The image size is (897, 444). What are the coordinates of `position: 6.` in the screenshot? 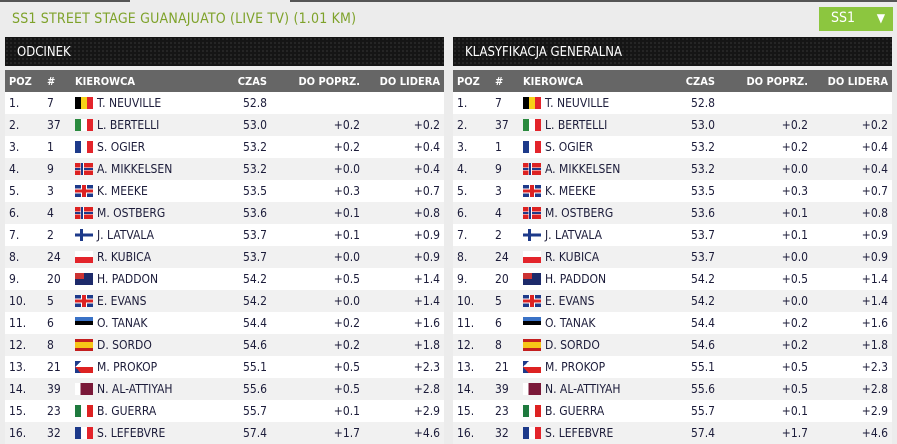 It's located at (462, 213).